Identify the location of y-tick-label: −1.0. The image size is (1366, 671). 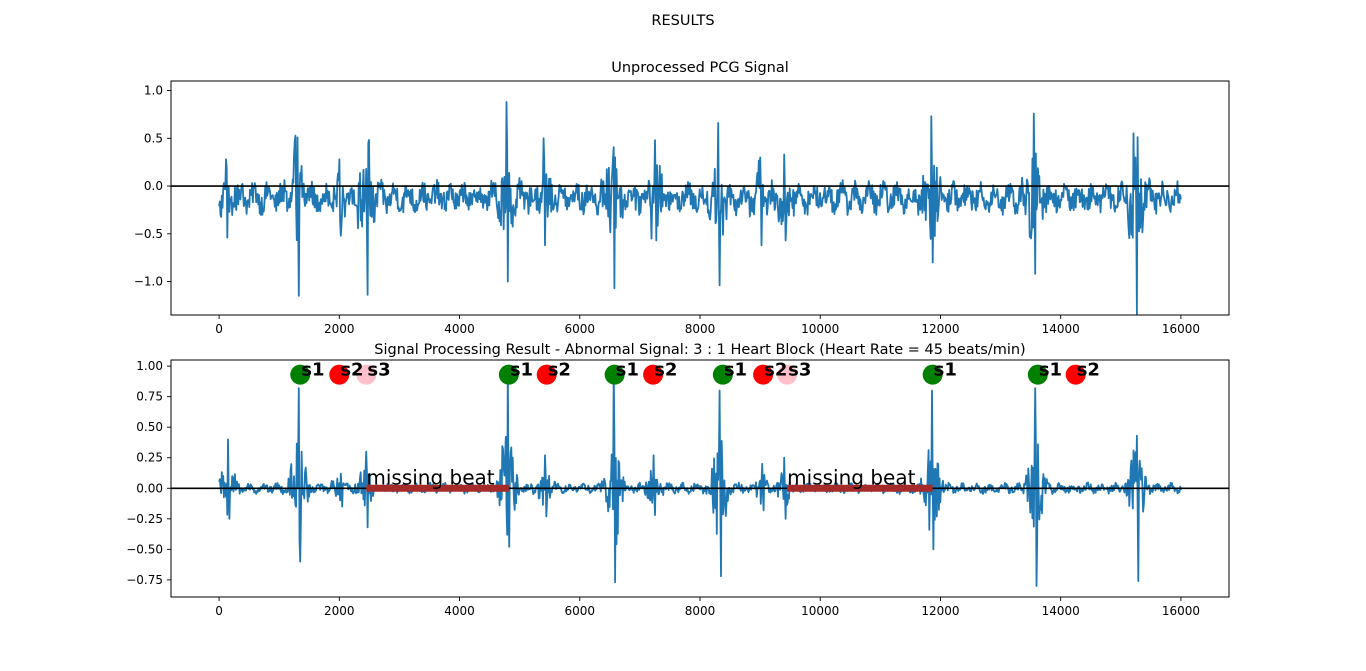
(148, 282).